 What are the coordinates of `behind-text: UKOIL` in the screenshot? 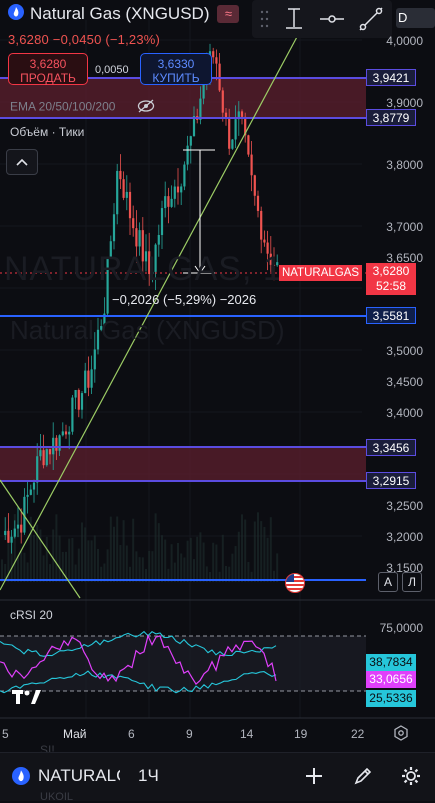 It's located at (57, 797).